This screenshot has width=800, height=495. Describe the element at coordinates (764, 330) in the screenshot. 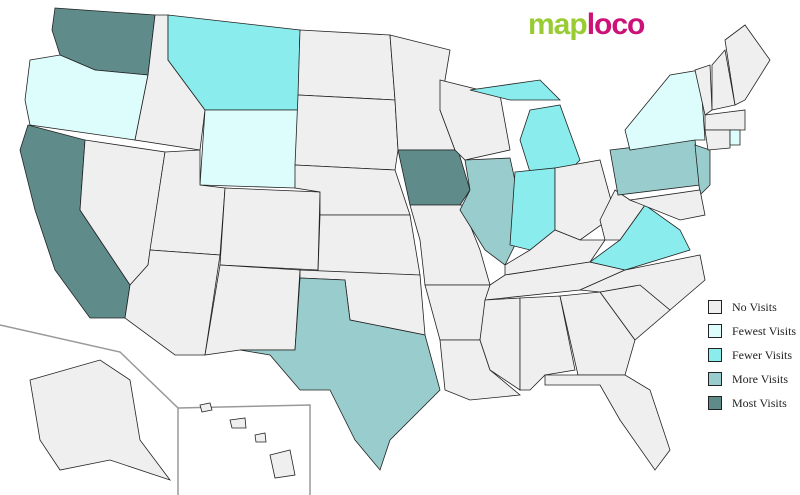

I see `legend-label: Fewest Visits` at that location.